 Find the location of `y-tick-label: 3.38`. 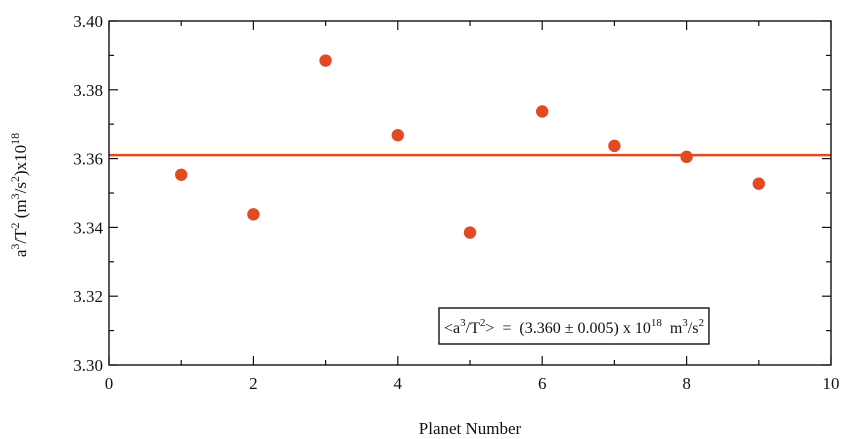

y-tick-label: 3.38 is located at coordinates (88, 90).